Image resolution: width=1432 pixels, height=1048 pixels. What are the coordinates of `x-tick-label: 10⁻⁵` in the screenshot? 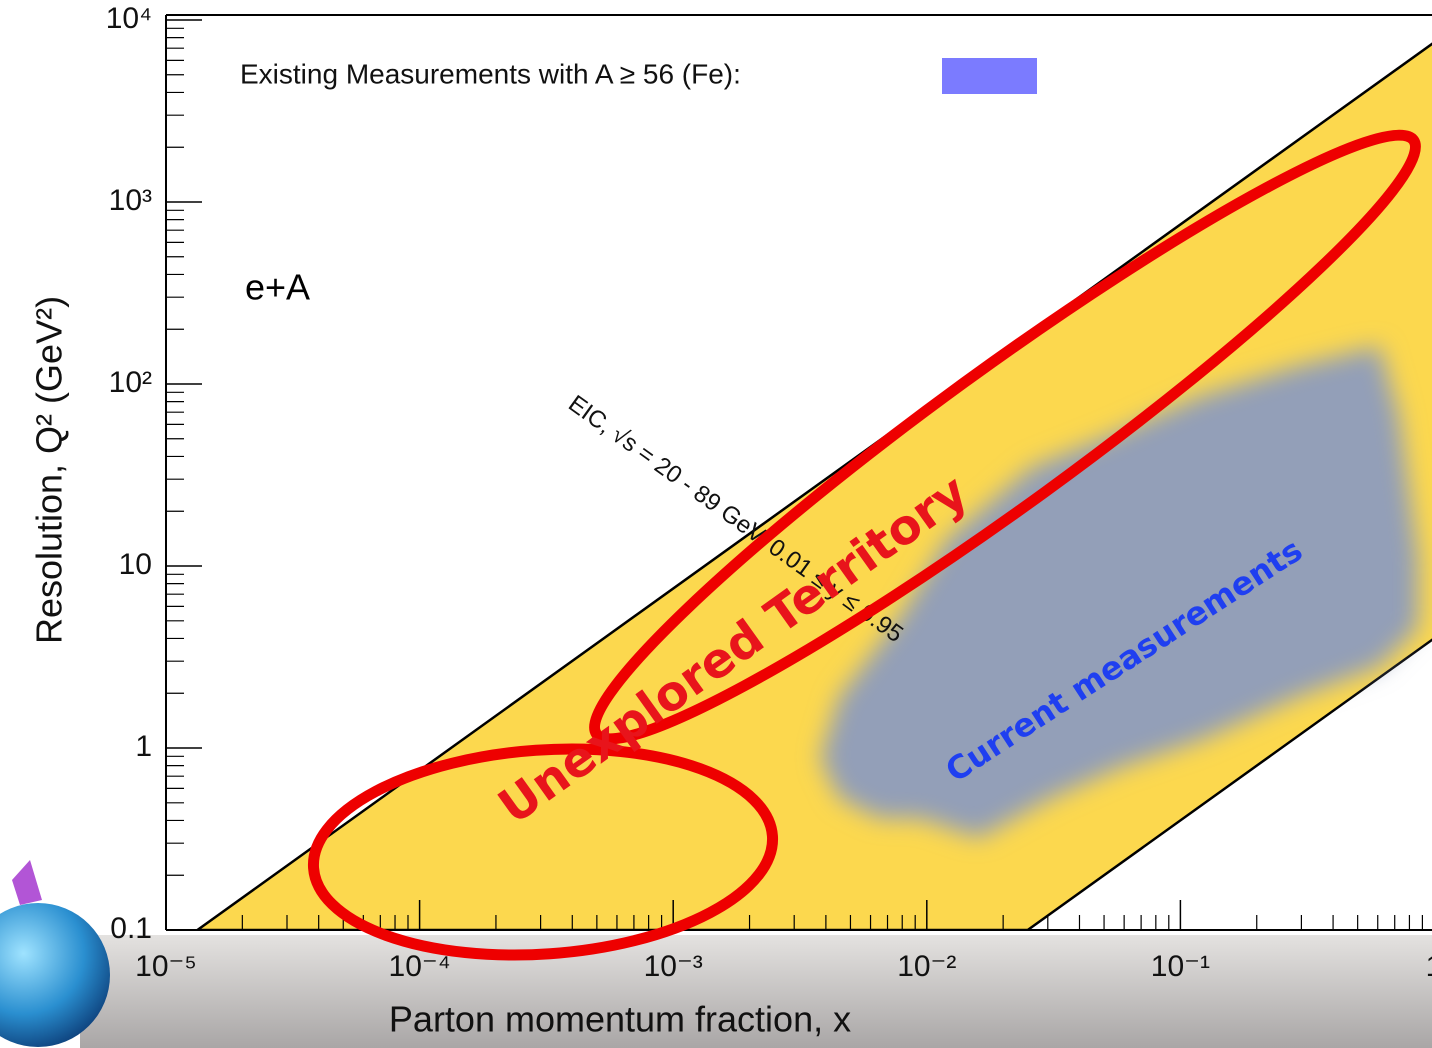 It's located at (166, 966).